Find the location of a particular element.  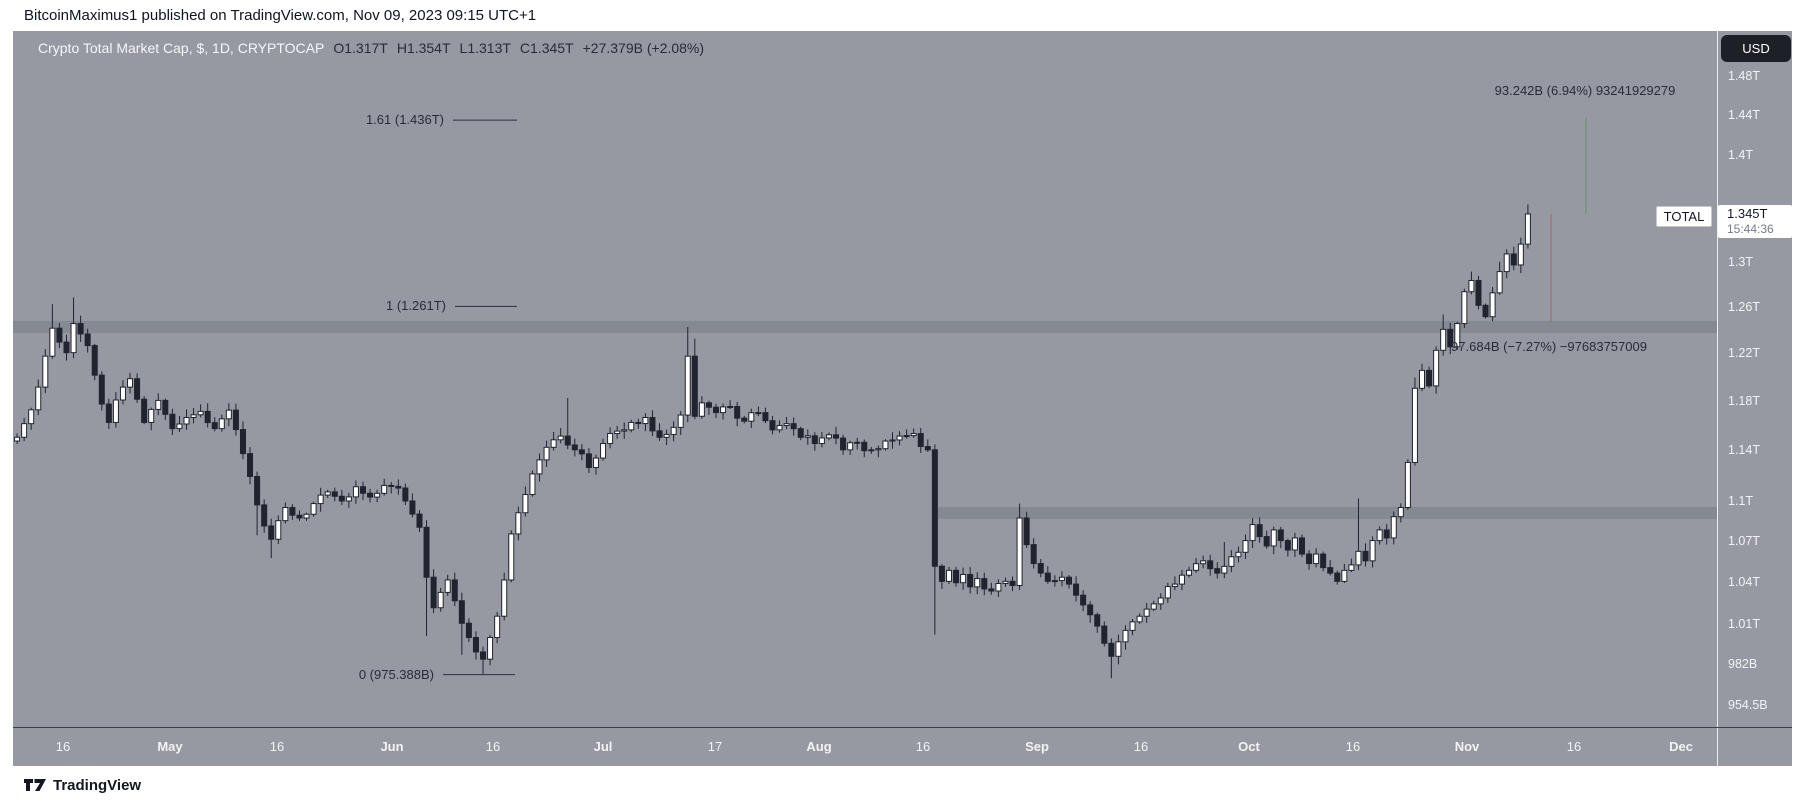

tradingview-logo-link: TradingView is located at coordinates (82, 785).